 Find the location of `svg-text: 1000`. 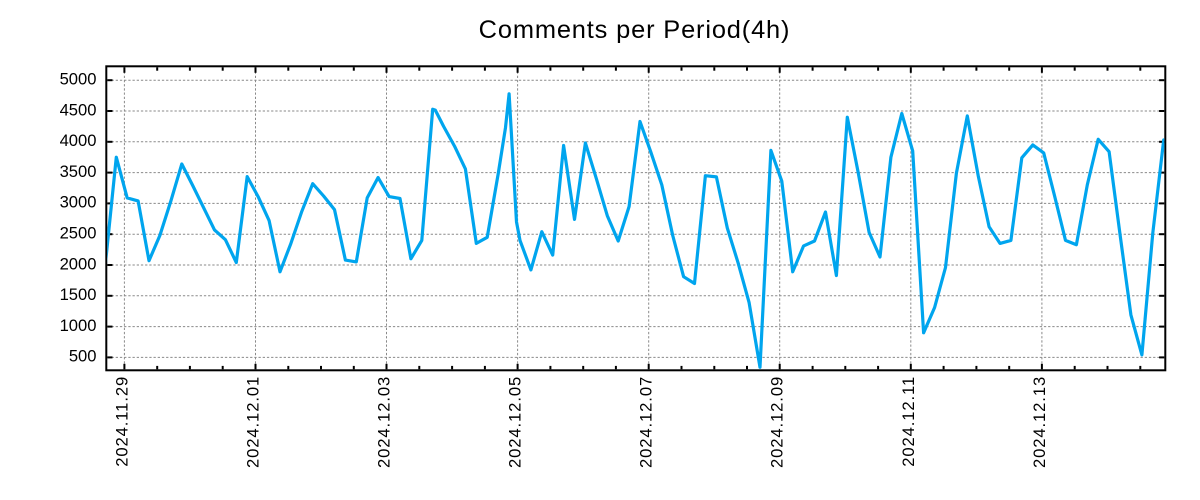

svg-text: 1000 is located at coordinates (78, 325).